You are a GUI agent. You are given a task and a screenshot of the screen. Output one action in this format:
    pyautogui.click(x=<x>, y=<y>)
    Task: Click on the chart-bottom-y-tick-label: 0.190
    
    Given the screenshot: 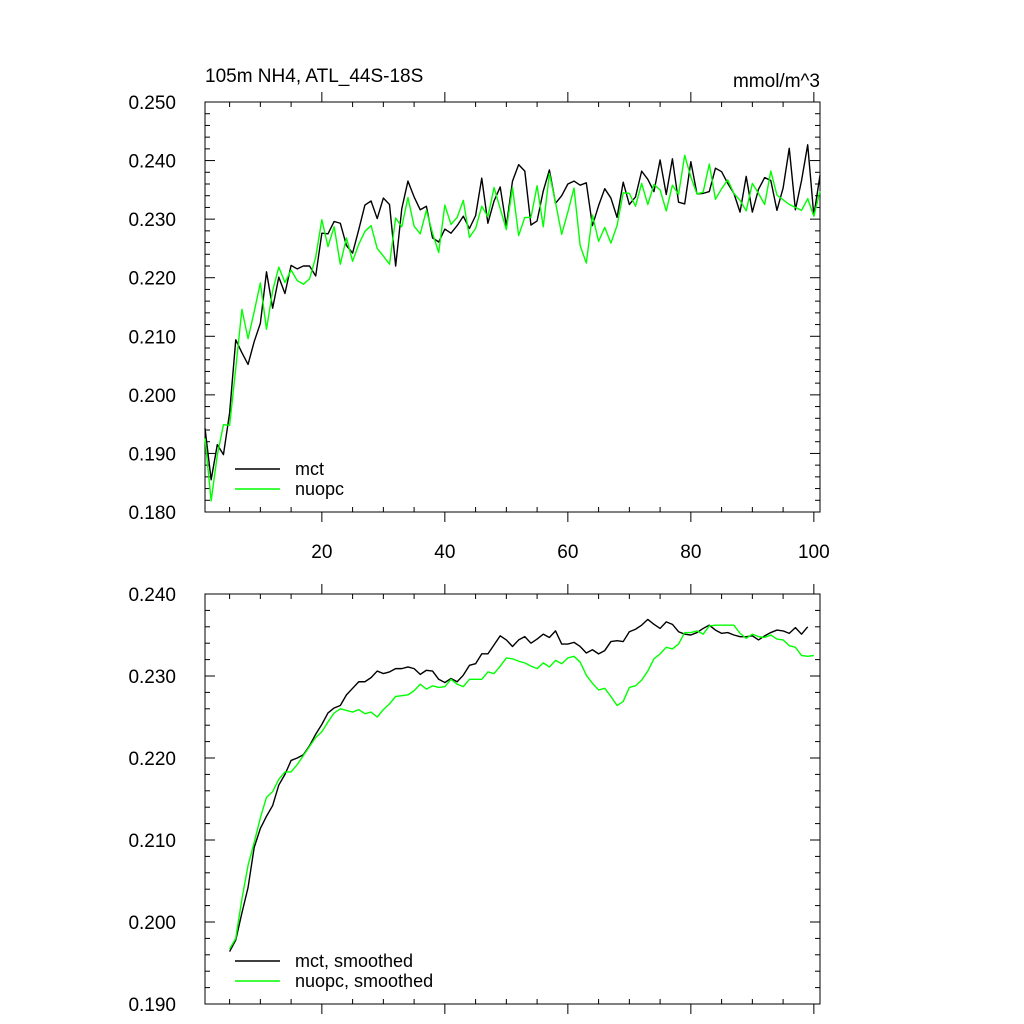 What is the action you would take?
    pyautogui.click(x=152, y=1005)
    